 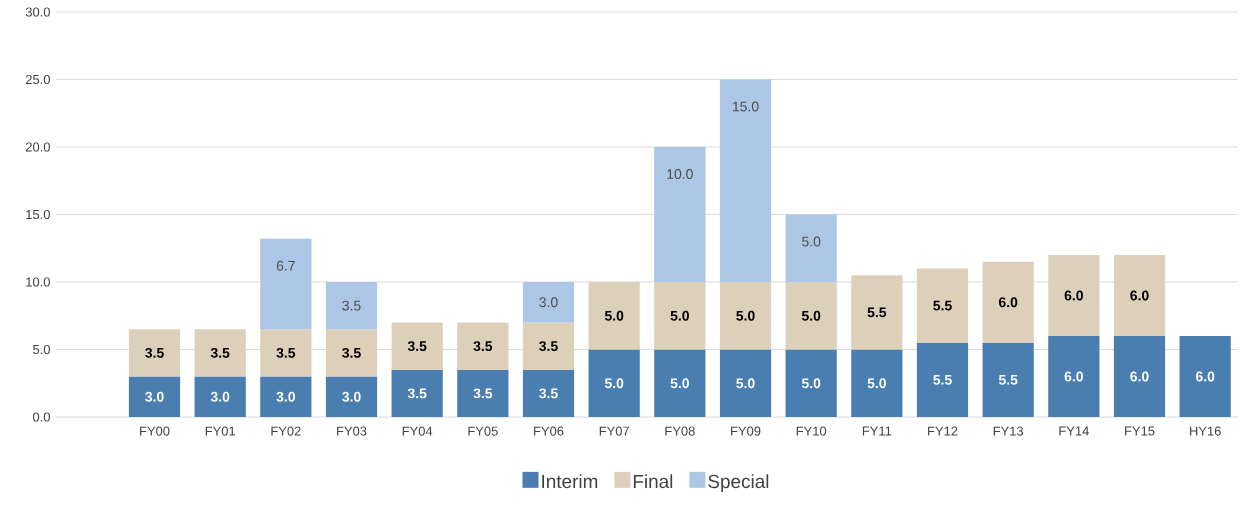 What do you see at coordinates (220, 431) in the screenshot?
I see `x-tick-label: FY01` at bounding box center [220, 431].